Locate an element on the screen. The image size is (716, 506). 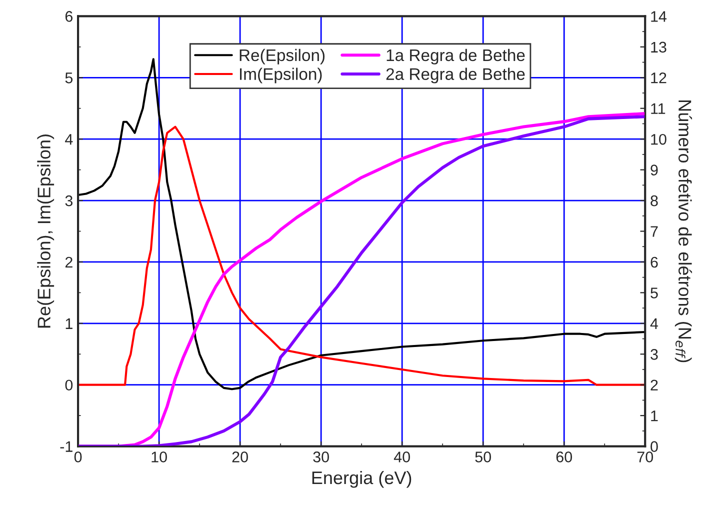
x-tick-label: 60 is located at coordinates (564, 457).